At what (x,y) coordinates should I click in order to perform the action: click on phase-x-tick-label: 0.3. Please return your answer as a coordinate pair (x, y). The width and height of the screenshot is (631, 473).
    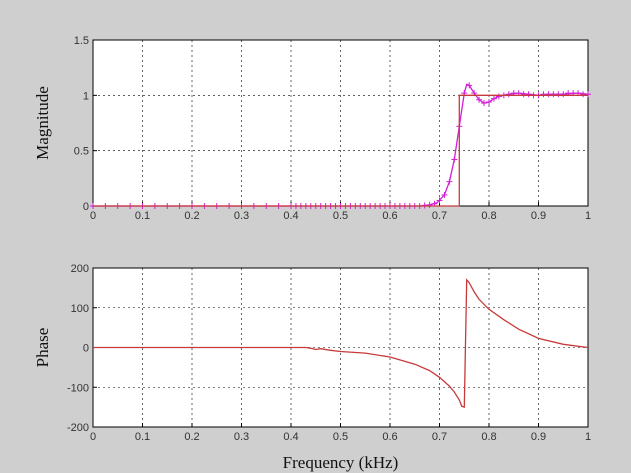
    Looking at the image, I should click on (241, 437).